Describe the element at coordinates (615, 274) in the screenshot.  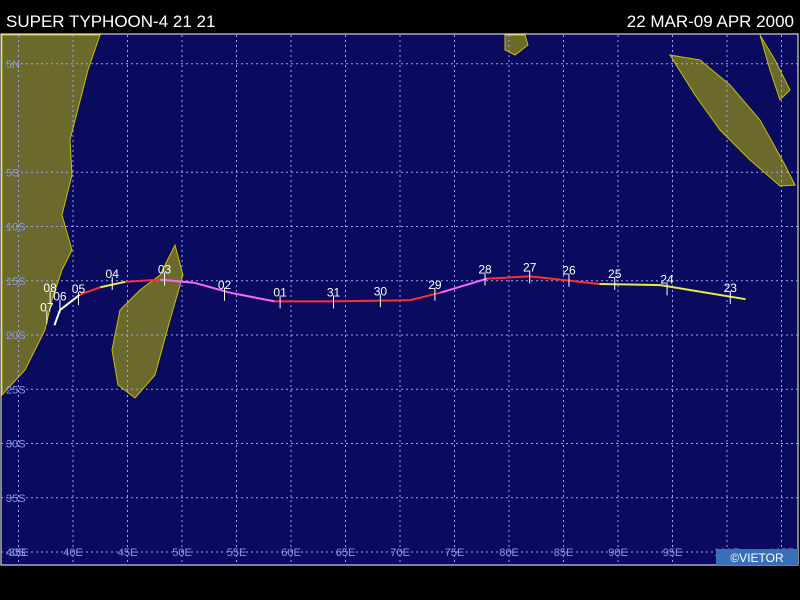
I see `date-label: 25` at that location.